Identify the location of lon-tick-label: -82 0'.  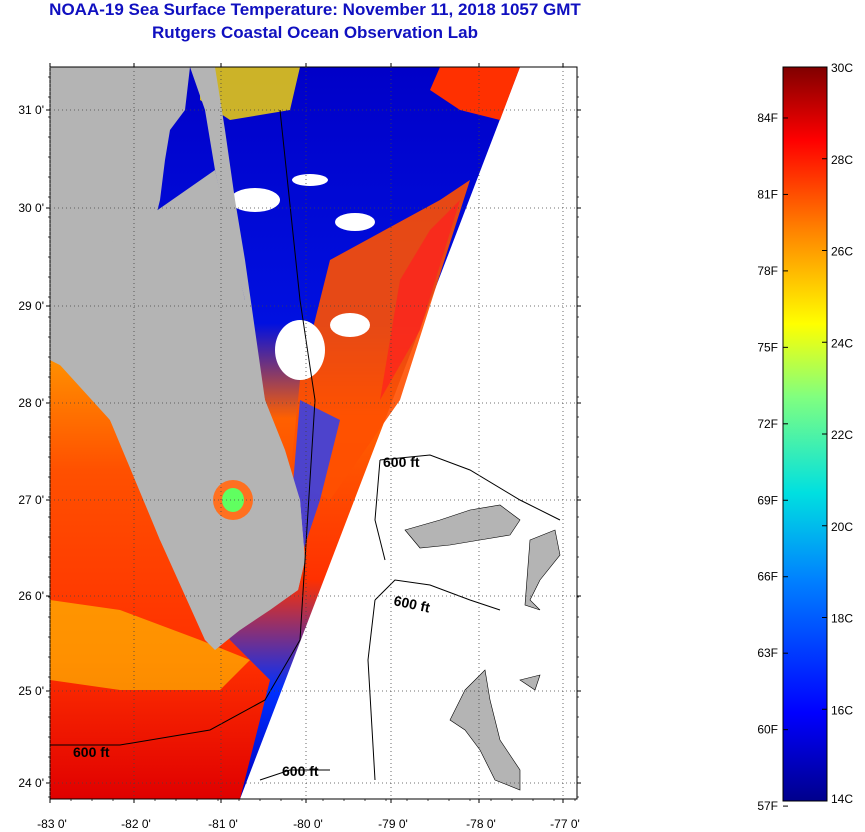
(136, 824).